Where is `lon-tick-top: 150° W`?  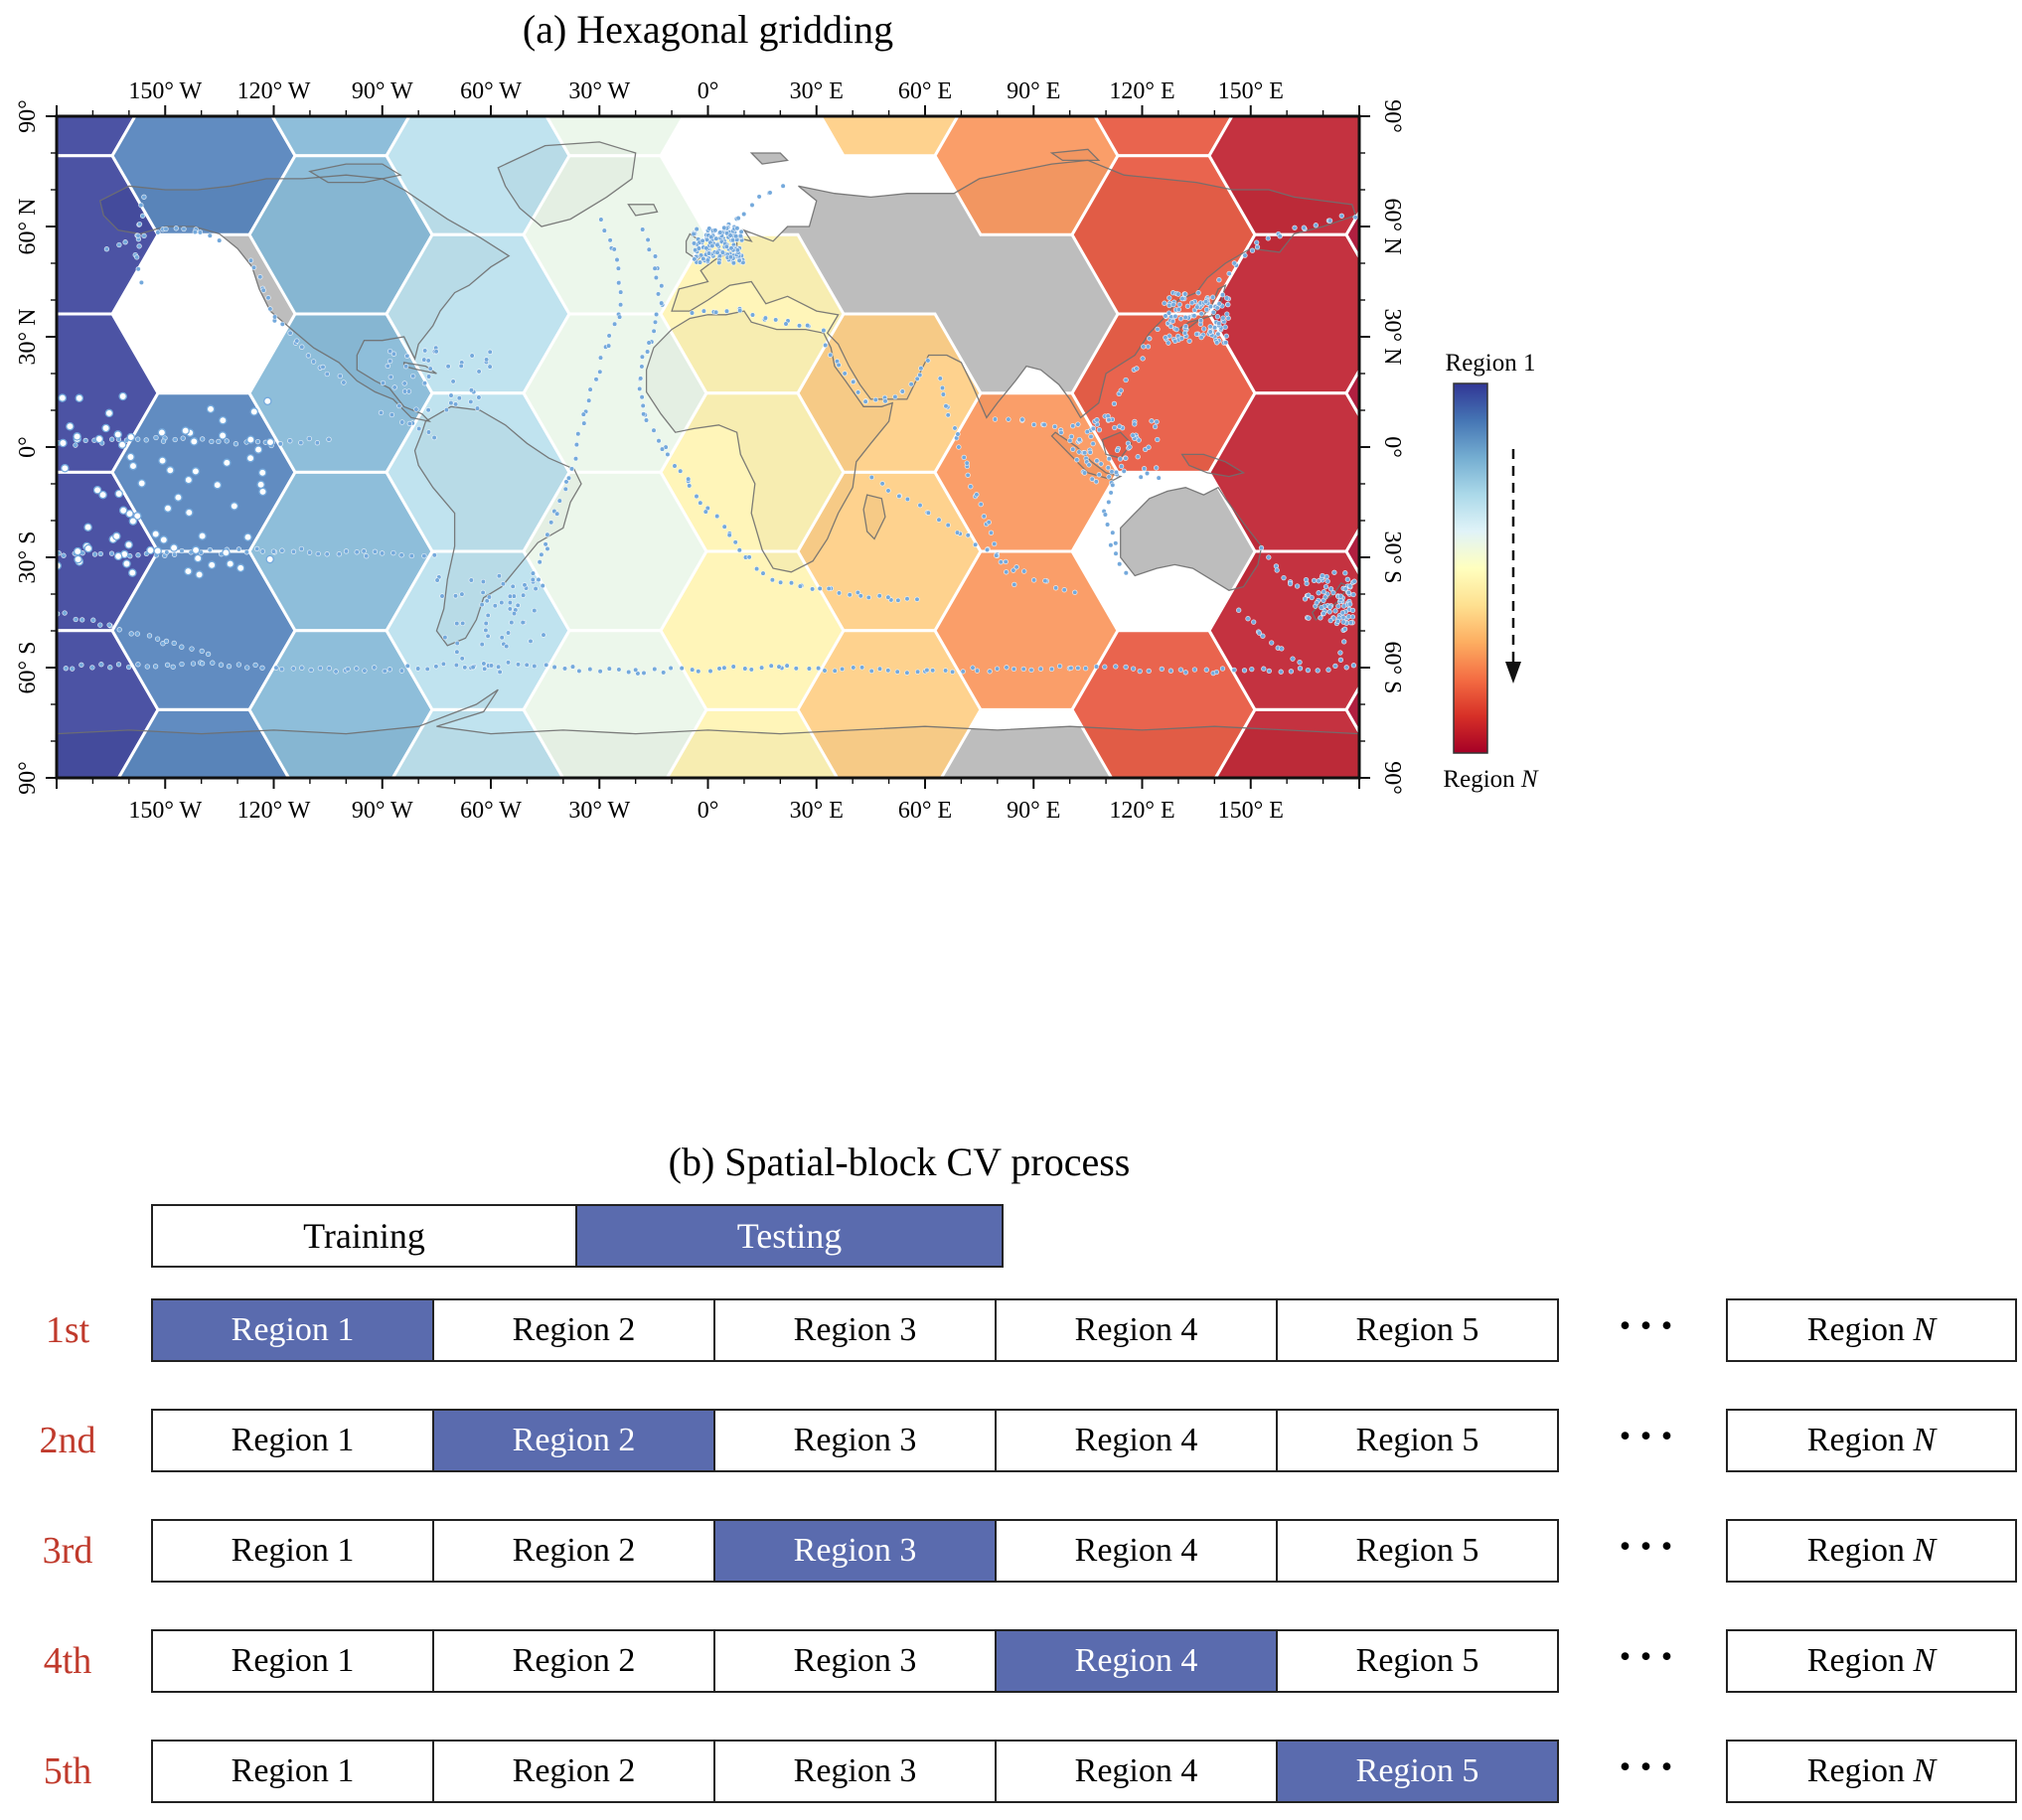 lon-tick-top: 150° W is located at coordinates (165, 91).